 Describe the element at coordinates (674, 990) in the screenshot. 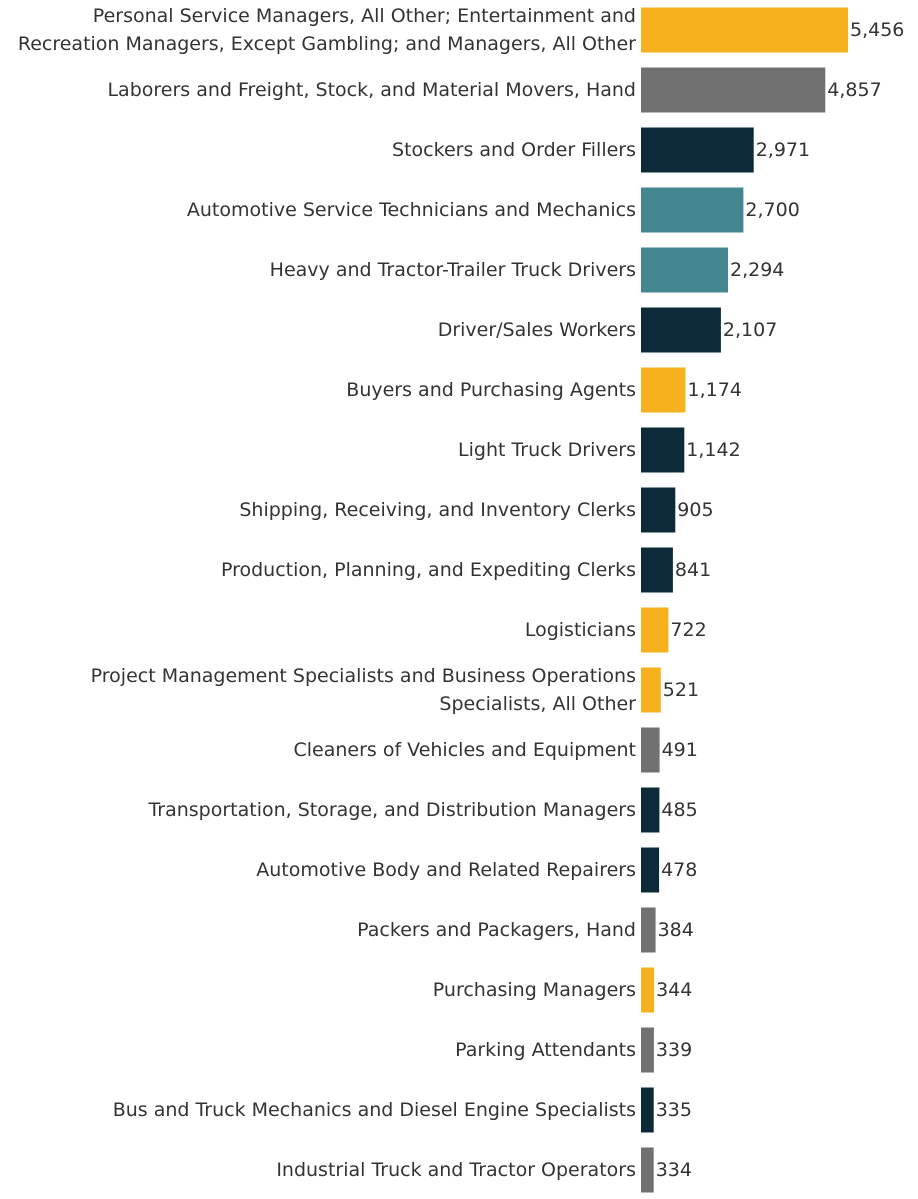

I see `value-label: 344` at that location.